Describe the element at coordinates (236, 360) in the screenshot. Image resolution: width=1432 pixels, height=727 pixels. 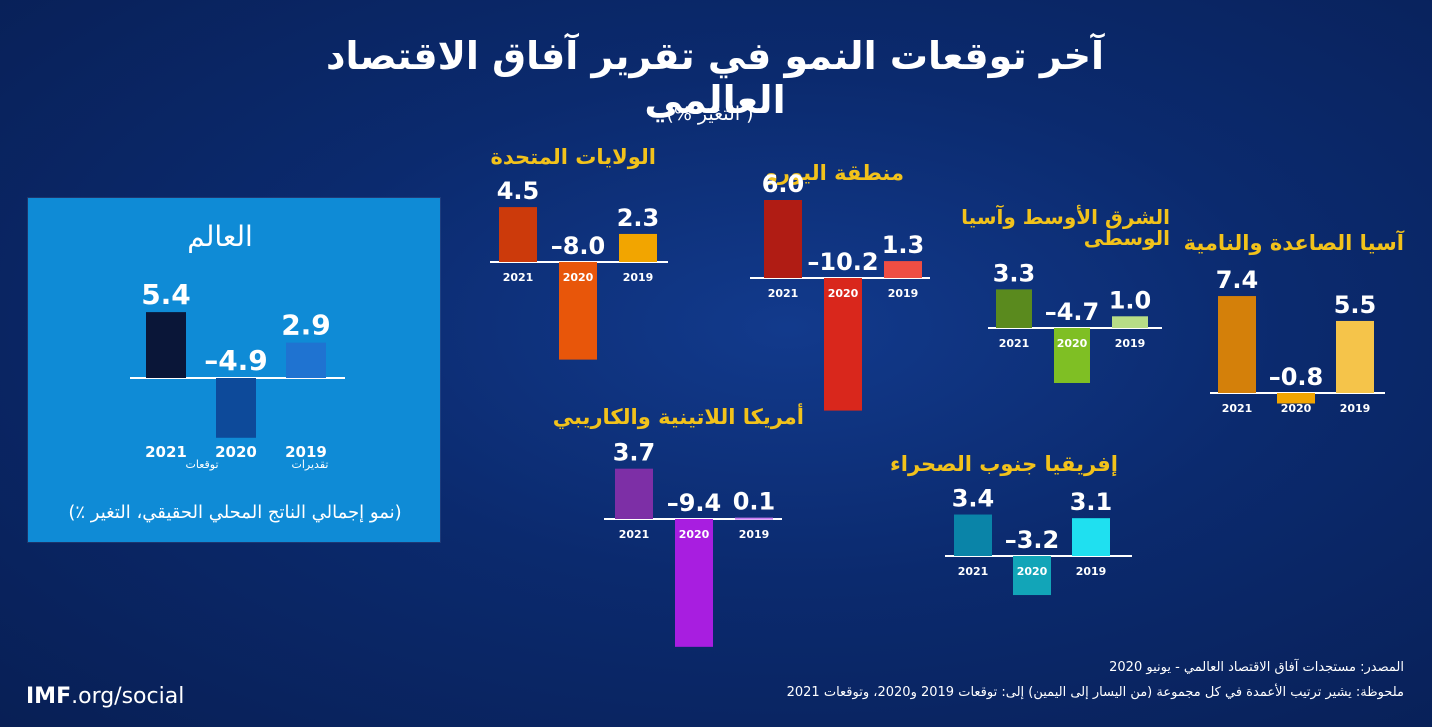
I see `bar-value-label: –4.9` at that location.